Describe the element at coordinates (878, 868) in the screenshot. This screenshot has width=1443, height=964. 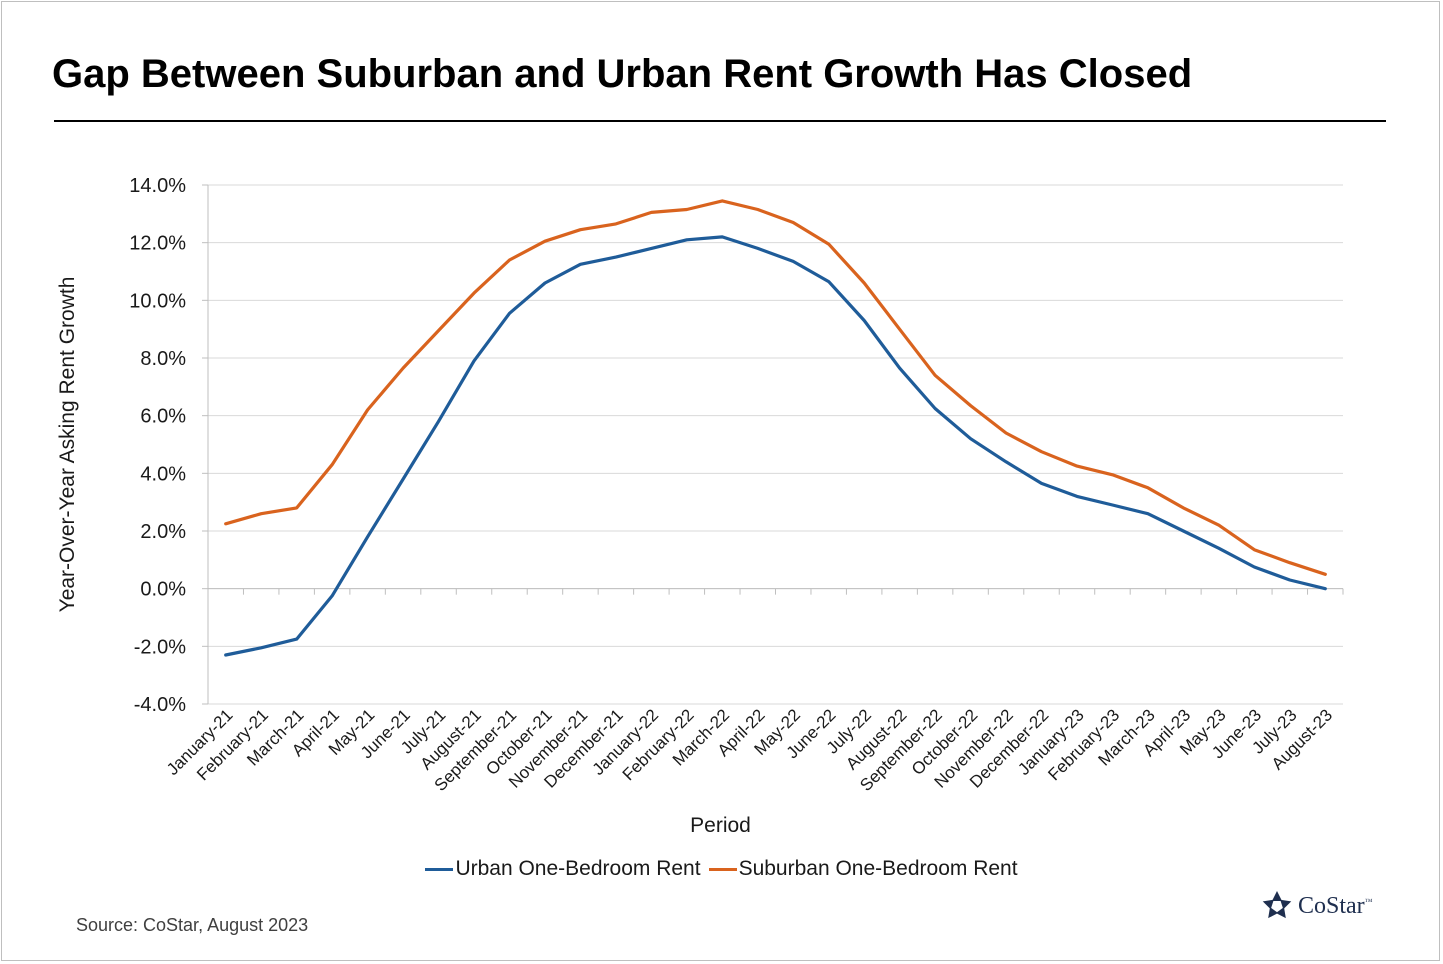
I see `legend-label-suburban: Suburban One-Bedroom Rent` at that location.